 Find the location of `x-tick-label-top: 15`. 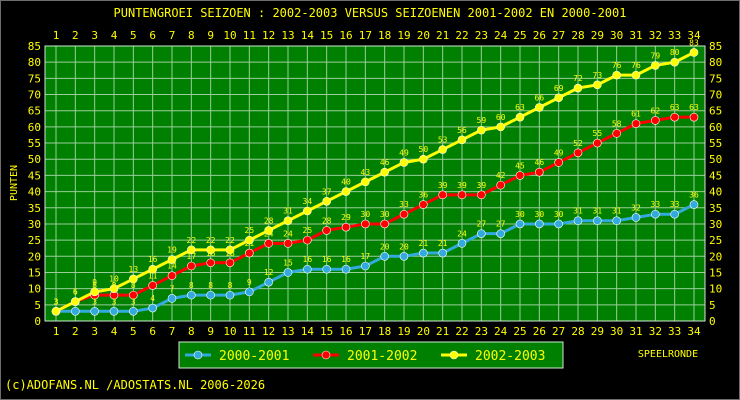

x-tick-label-top: 15 is located at coordinates (326, 35).